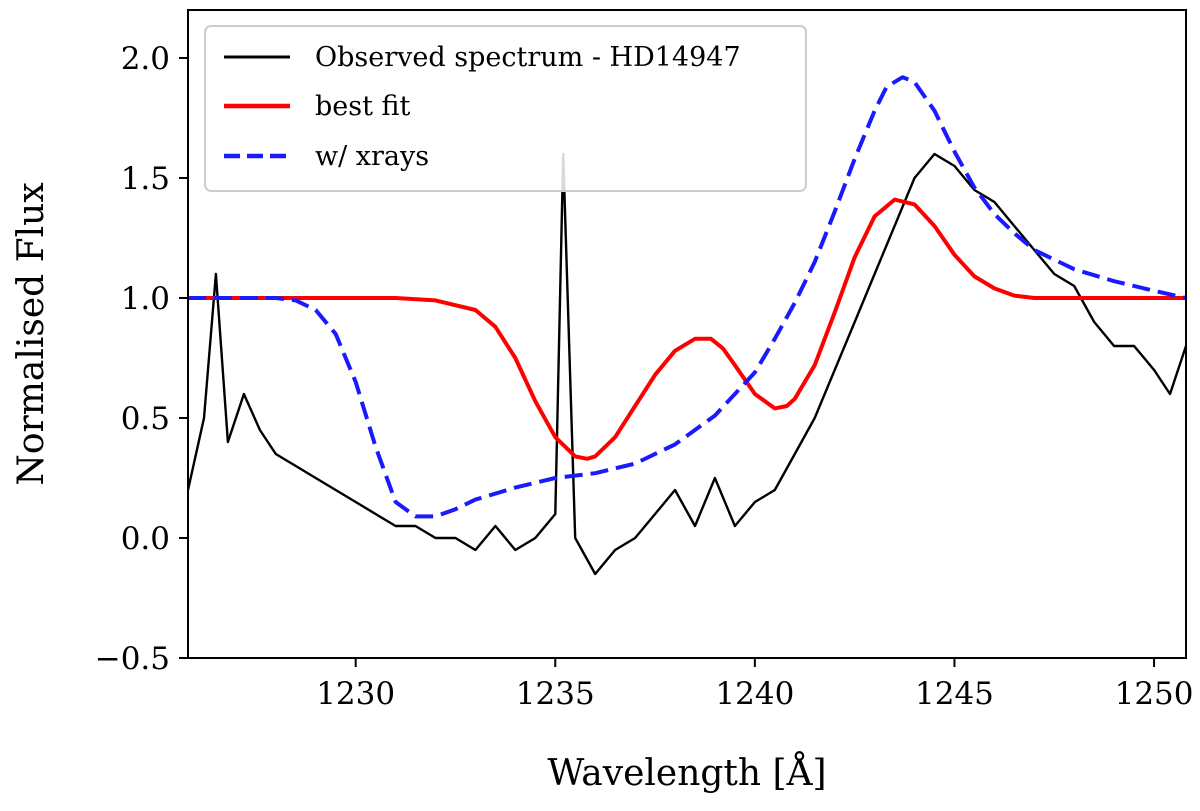  What do you see at coordinates (686, 773) in the screenshot?
I see `x-axis-label: Wavelength [Å]` at bounding box center [686, 773].